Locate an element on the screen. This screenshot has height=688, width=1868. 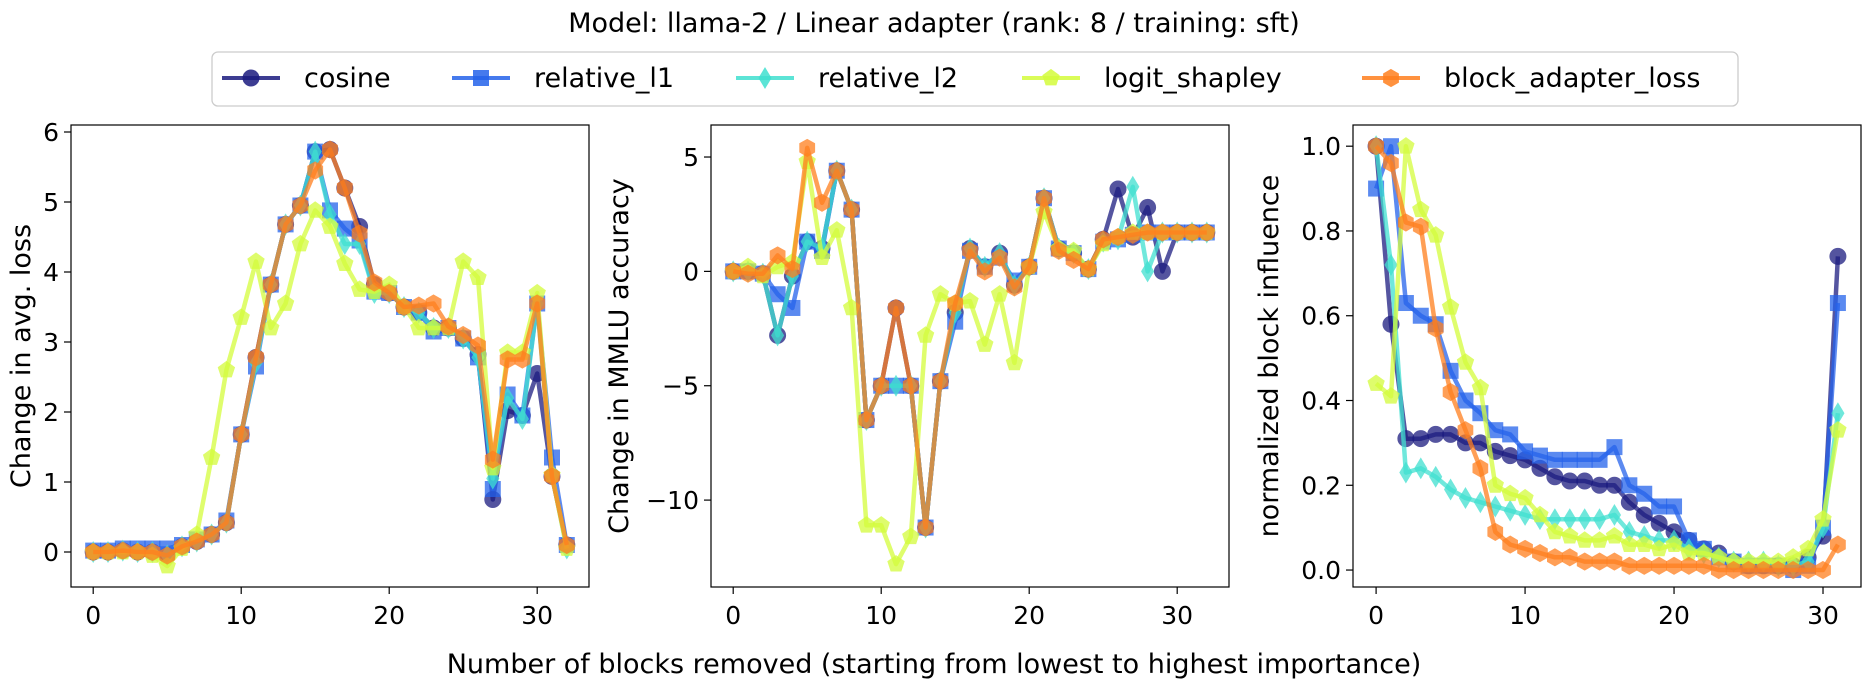
x-tick-label: 30 is located at coordinates (537, 615).